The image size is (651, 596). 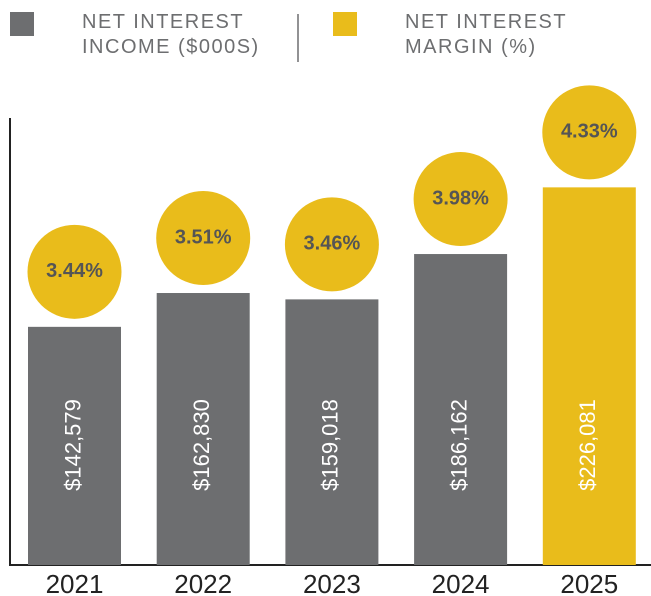 What do you see at coordinates (332, 582) in the screenshot?
I see `x-tick-label: 2023` at bounding box center [332, 582].